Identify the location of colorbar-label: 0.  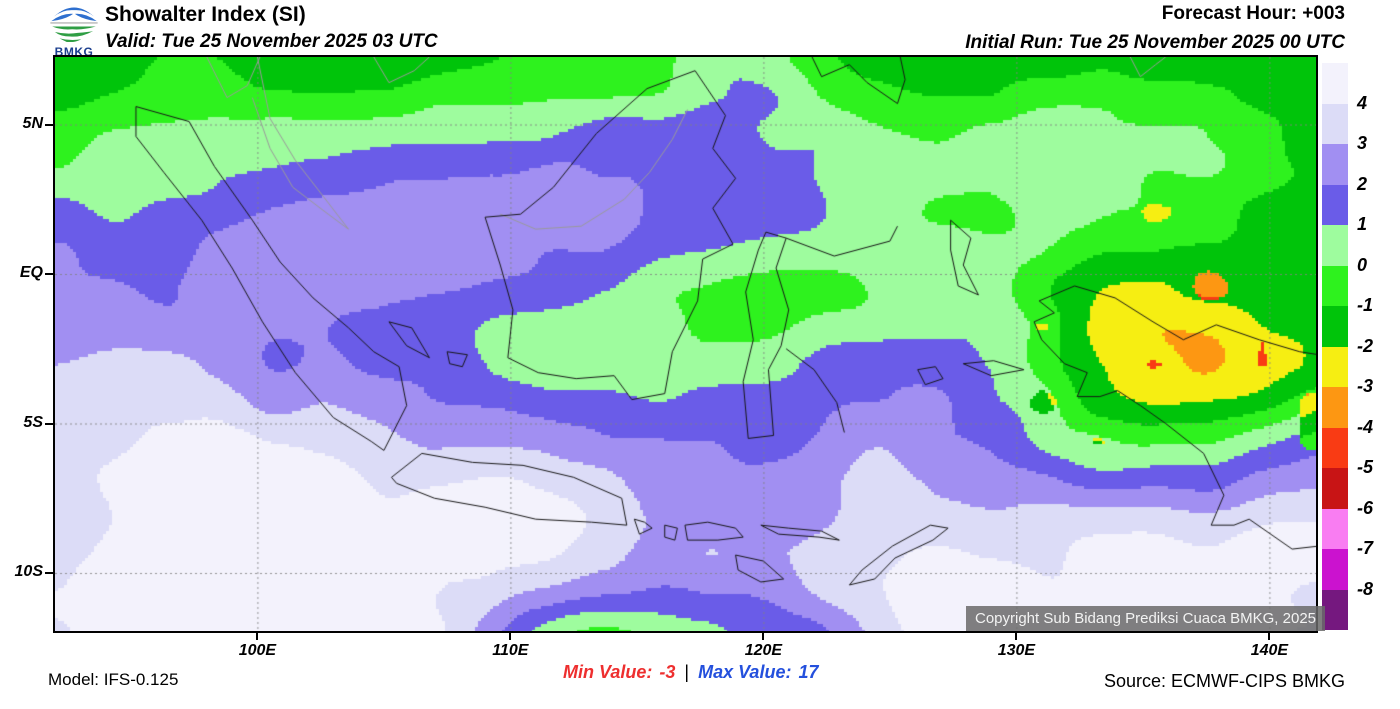
(1362, 264).